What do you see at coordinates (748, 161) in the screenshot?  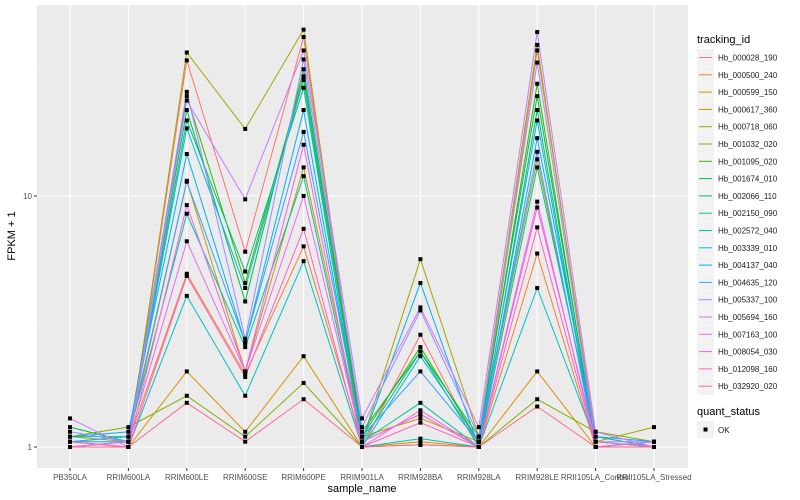 I see `legend-label: Hb_001095_020` at bounding box center [748, 161].